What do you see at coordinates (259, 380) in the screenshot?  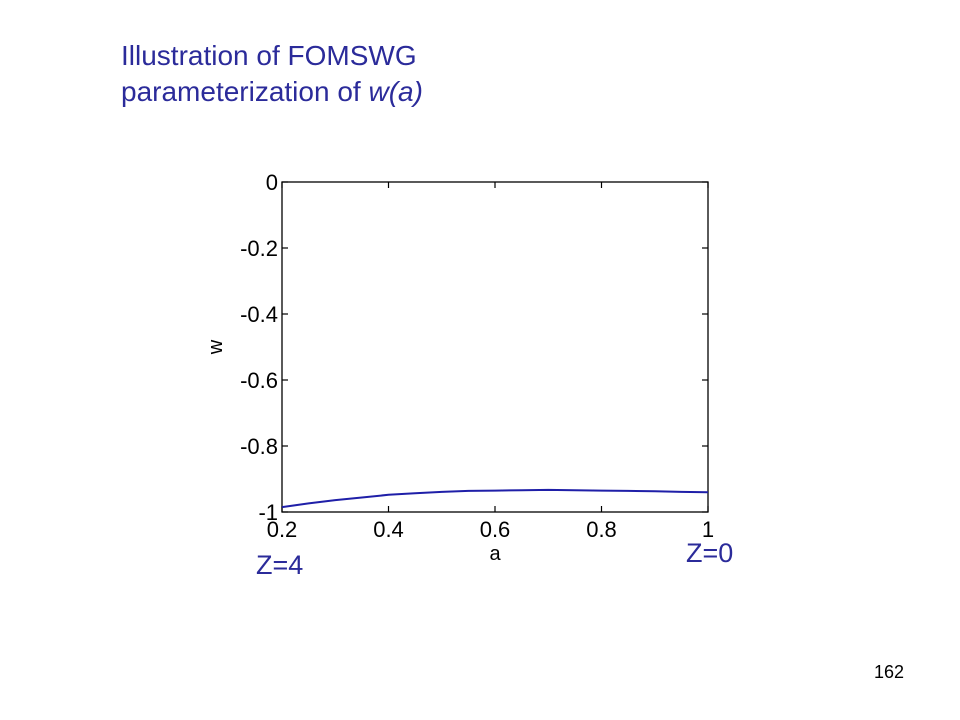 I see `y-tick-label: -0.6` at bounding box center [259, 380].